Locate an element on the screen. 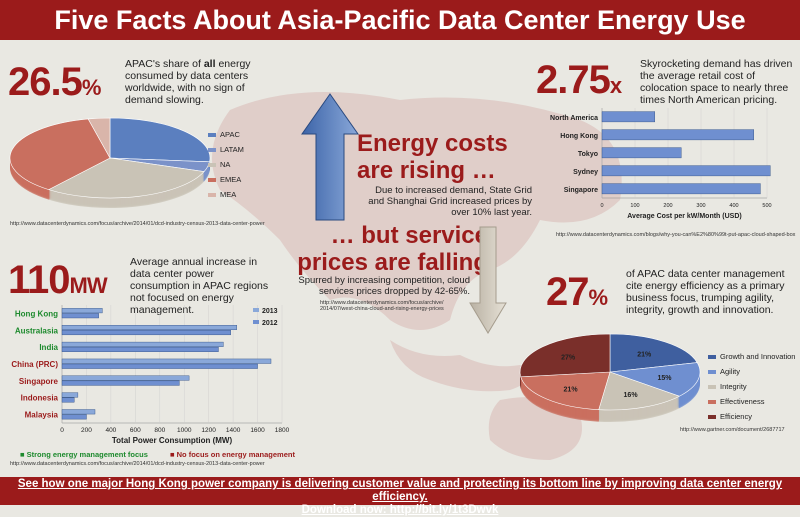  fact1-stat: 26.5% is located at coordinates (54, 82).